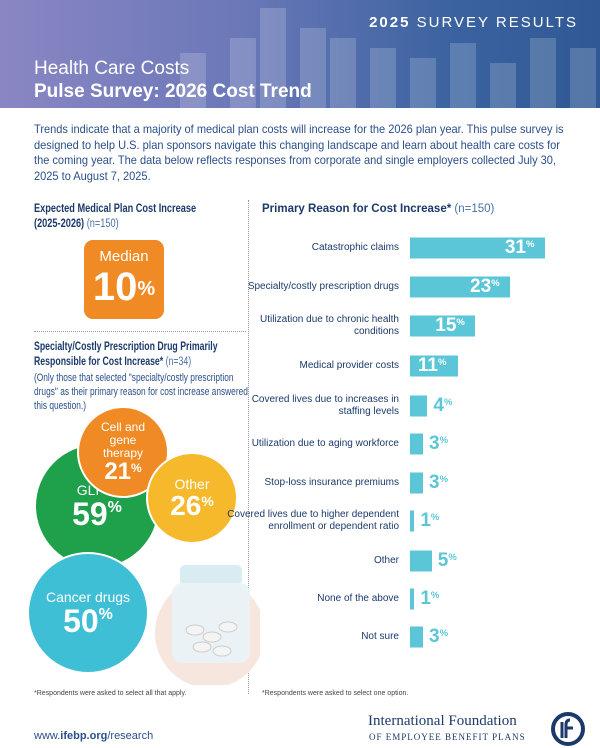 The image size is (600, 748). I want to click on median-value: 10%, so click(124, 287).